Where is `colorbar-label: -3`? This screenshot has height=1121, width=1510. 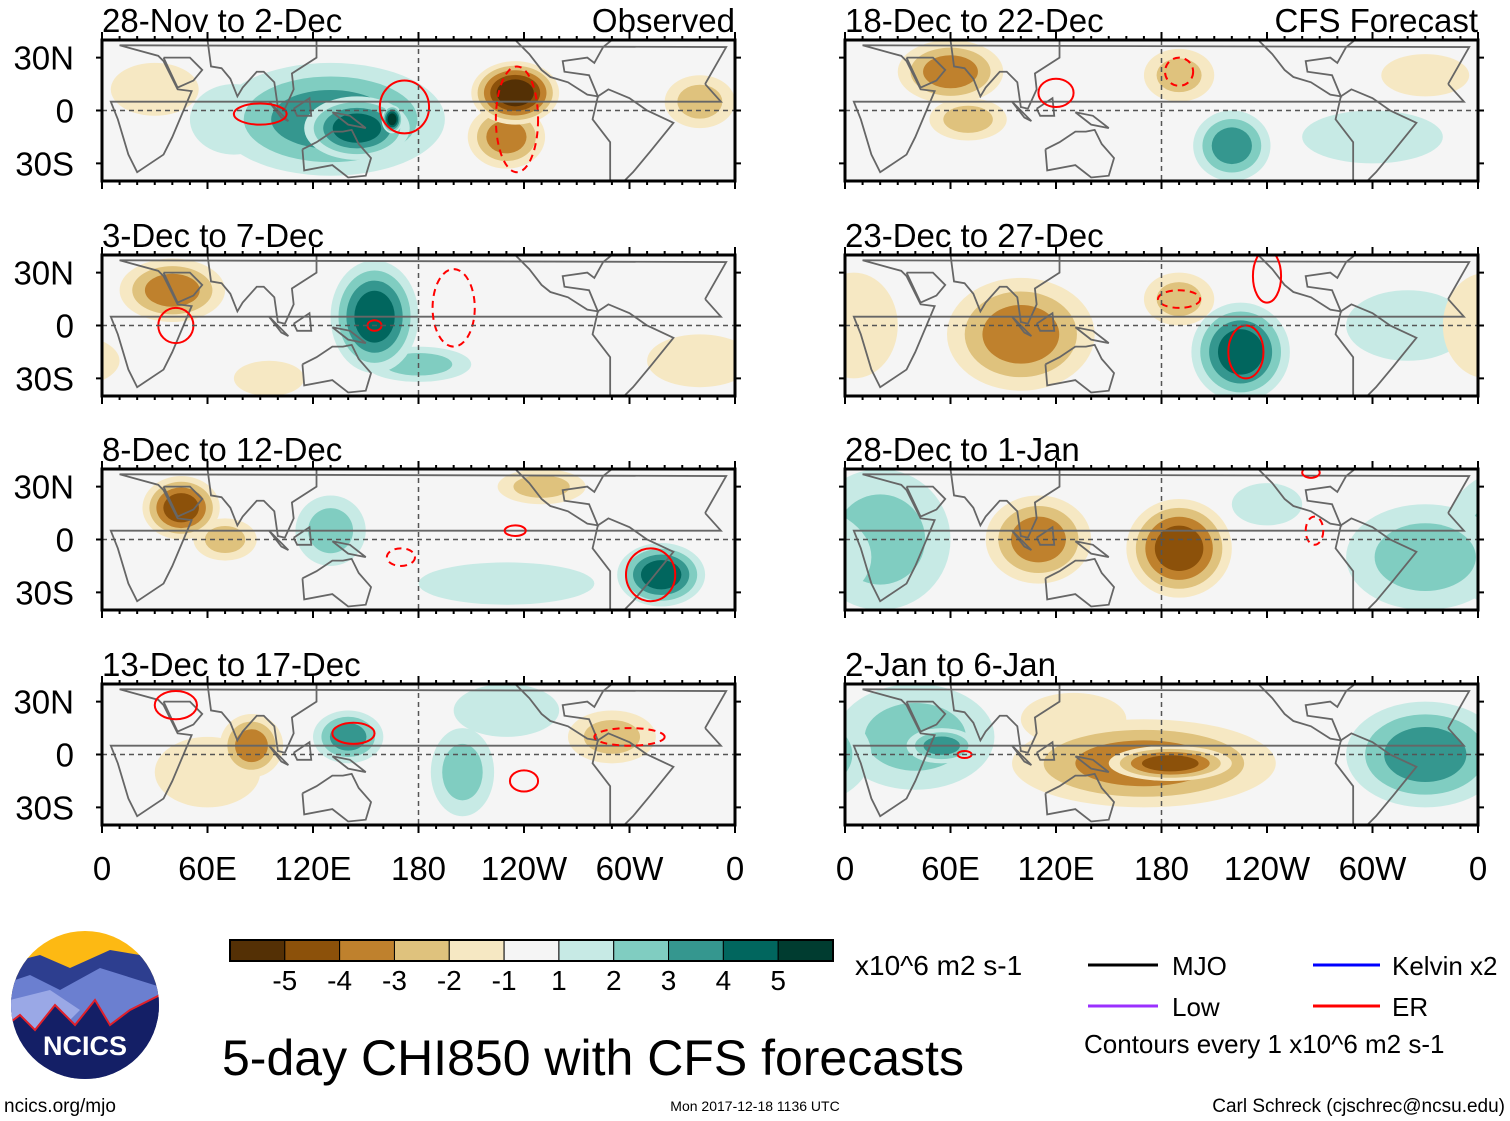 colorbar-label: -3 is located at coordinates (394, 980).